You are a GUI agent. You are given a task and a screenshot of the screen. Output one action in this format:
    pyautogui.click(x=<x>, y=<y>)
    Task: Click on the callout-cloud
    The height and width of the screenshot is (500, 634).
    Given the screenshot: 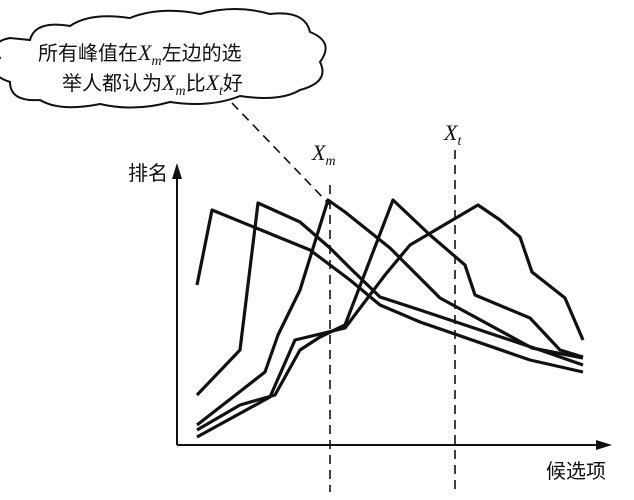 What is the action you would take?
    pyautogui.click(x=163, y=58)
    